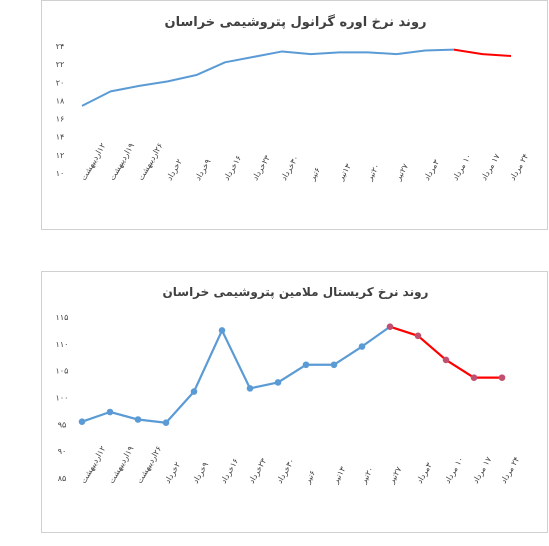  I want to click on y-tick-label: ۱۱۰, so click(62, 344).